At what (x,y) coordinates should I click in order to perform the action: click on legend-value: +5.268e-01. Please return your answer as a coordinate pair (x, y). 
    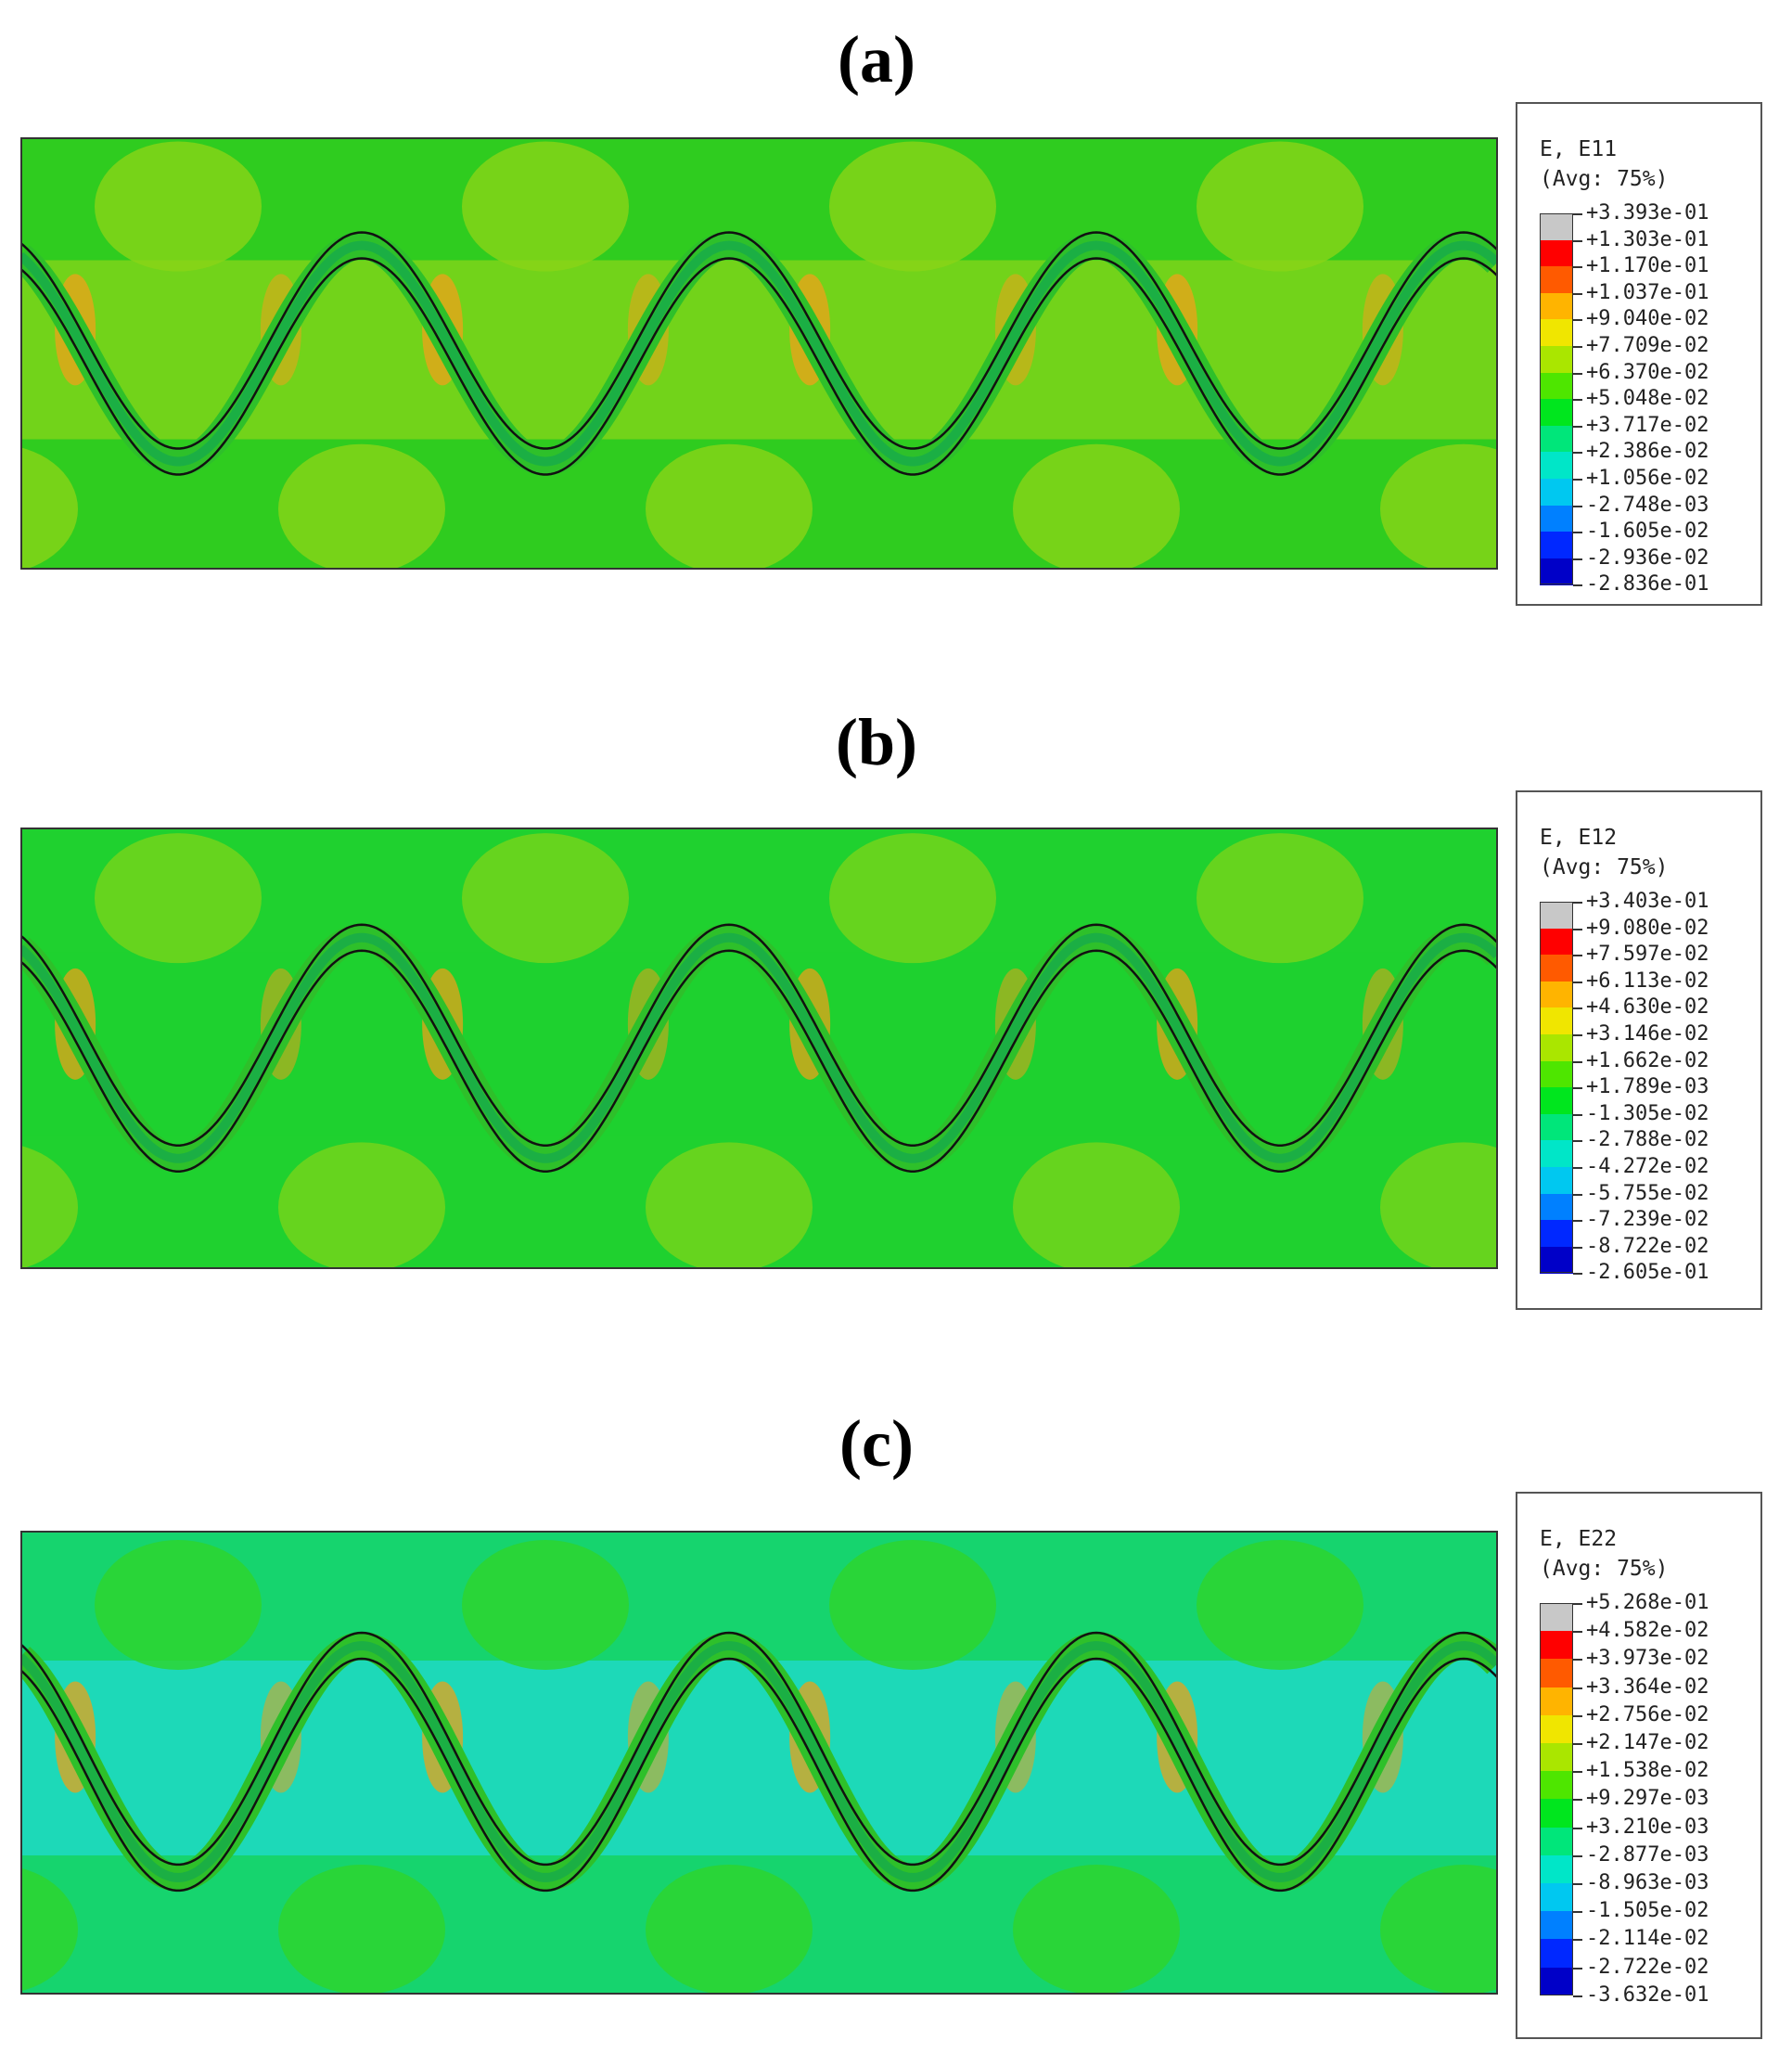
    Looking at the image, I should click on (1647, 1603).